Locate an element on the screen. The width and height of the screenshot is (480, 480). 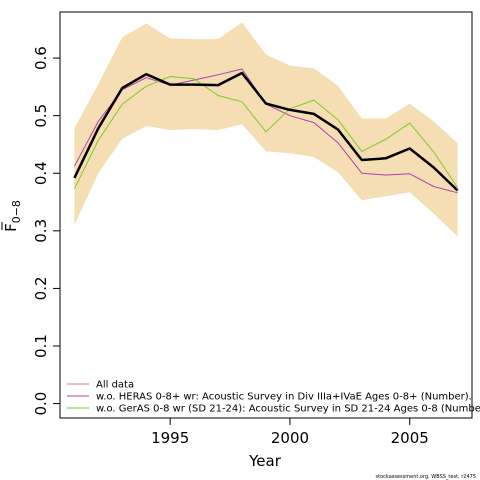
y-tick-label-0.4: 0.4 is located at coordinates (41, 173).